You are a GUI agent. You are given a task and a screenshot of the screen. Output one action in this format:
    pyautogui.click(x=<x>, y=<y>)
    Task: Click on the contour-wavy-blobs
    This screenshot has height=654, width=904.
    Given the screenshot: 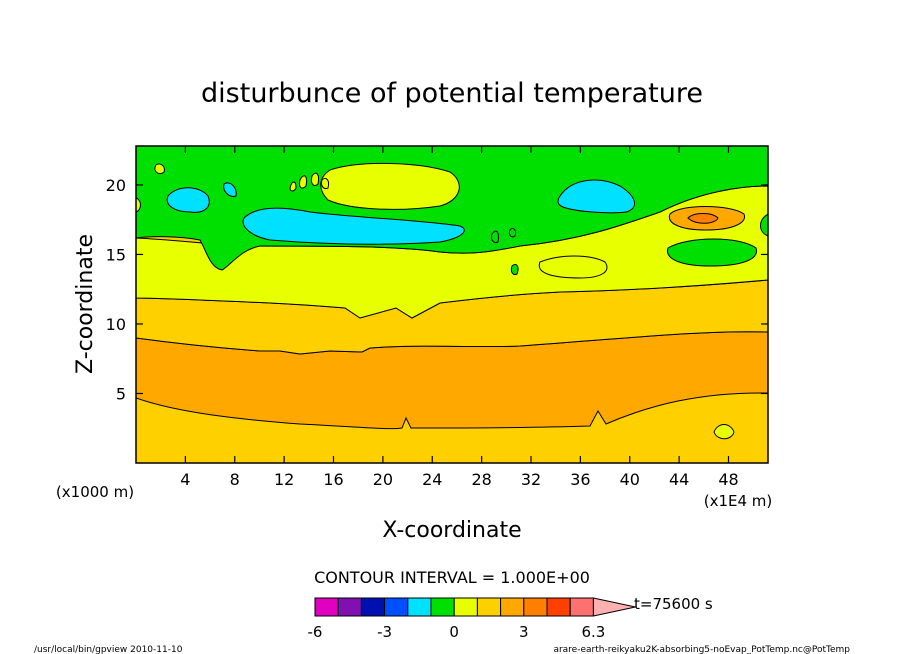 What is the action you would take?
    pyautogui.click(x=309, y=182)
    